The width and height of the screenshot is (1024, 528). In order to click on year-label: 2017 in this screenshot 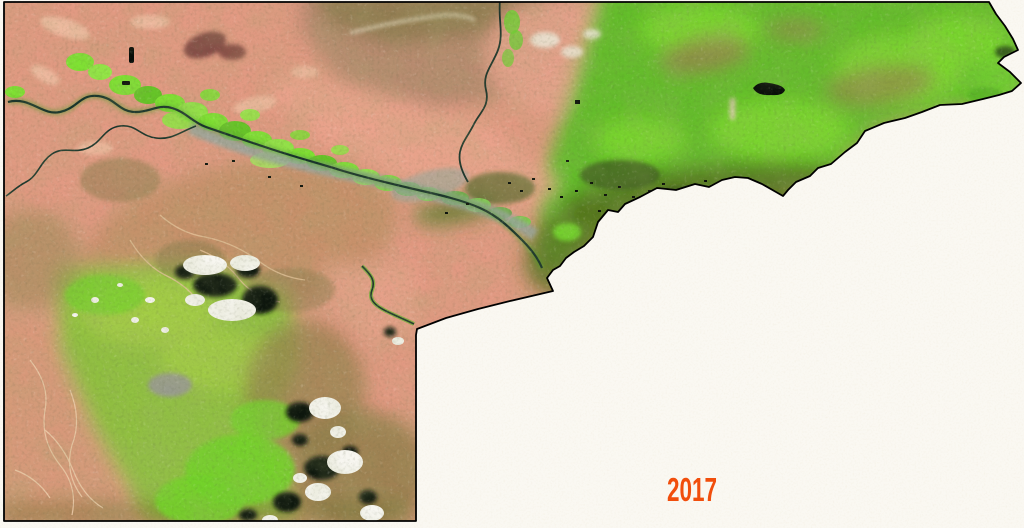, I will do `click(692, 489)`.